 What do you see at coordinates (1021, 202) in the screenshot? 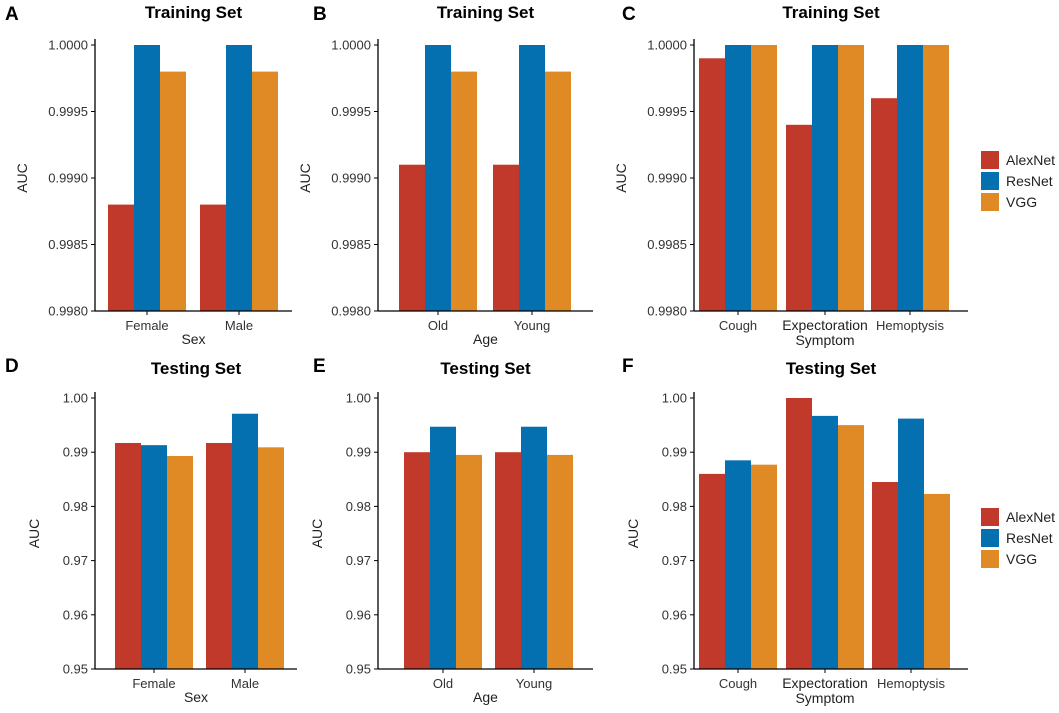
I see `legend-label-vgg: VGG` at bounding box center [1021, 202].